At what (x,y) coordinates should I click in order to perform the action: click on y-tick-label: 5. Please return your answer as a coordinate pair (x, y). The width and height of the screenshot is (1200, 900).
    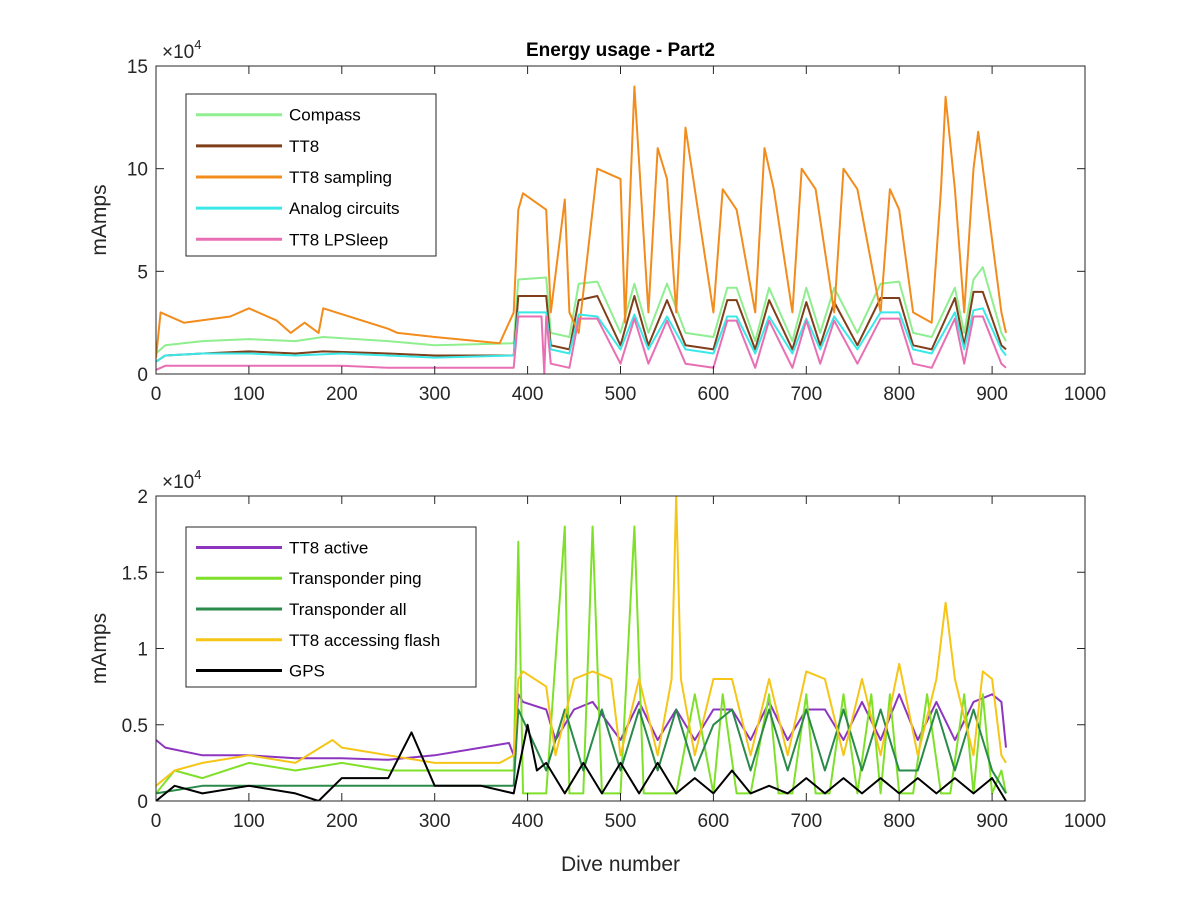
    Looking at the image, I should click on (142, 272).